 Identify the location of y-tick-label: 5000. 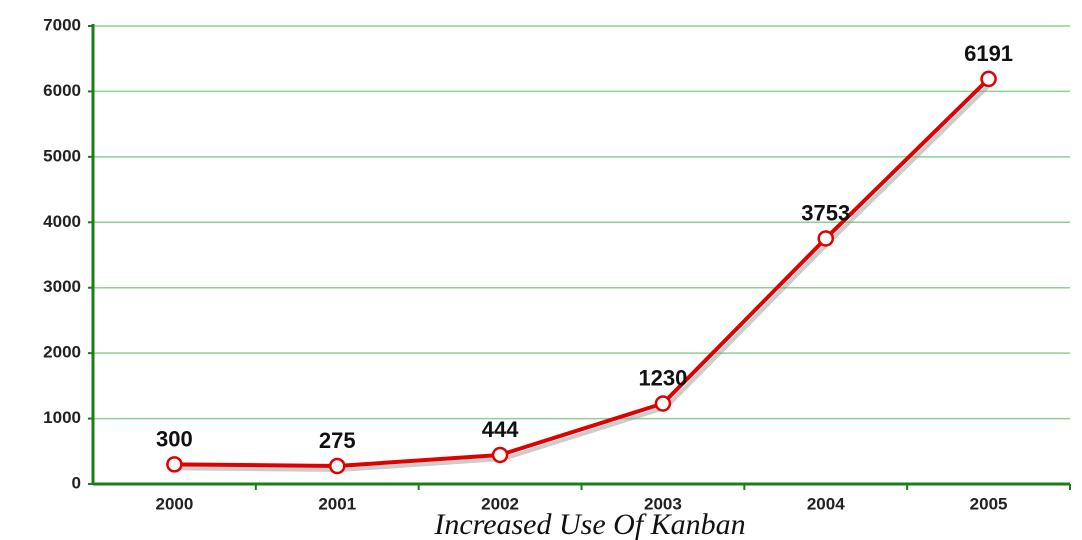
(62, 155).